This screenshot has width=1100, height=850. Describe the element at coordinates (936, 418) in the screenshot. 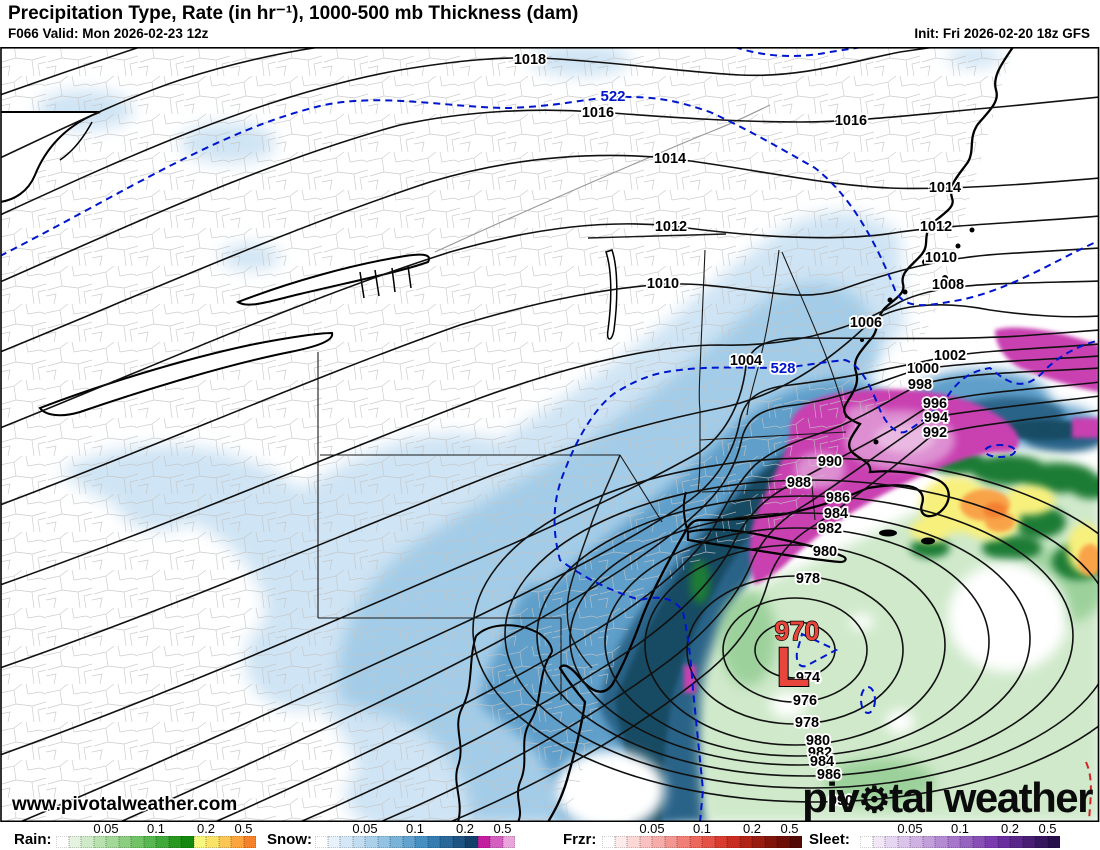

I see `isobar-label: 994` at that location.